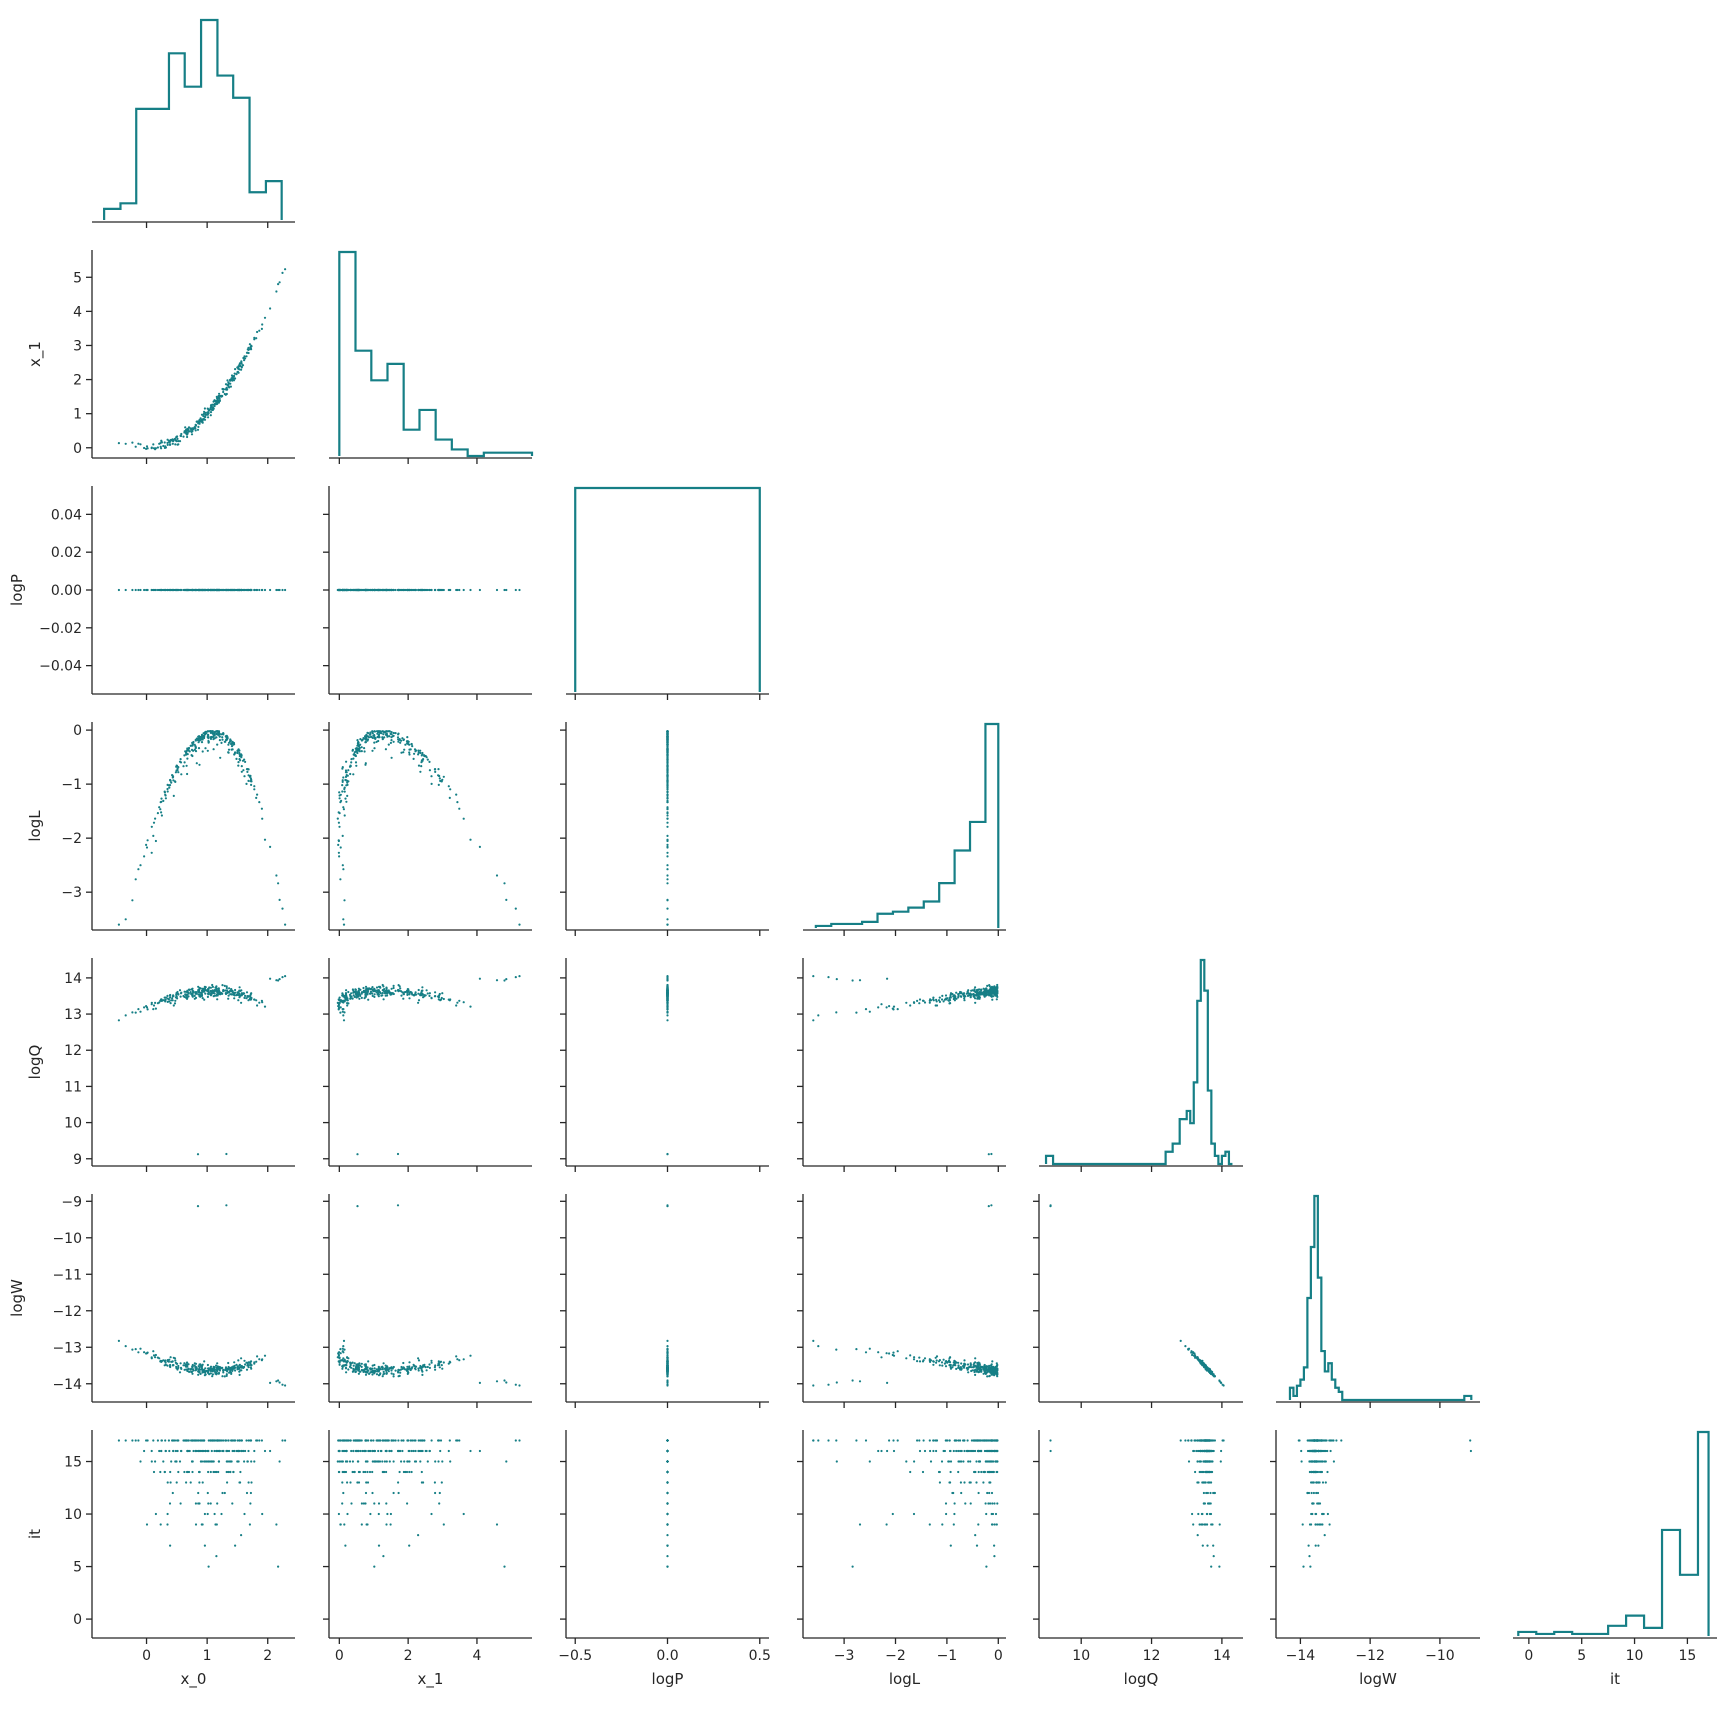 The height and width of the screenshot is (1712, 1727). Describe the element at coordinates (66, 591) in the screenshot. I see `y-tick-label: 0.00` at that location.